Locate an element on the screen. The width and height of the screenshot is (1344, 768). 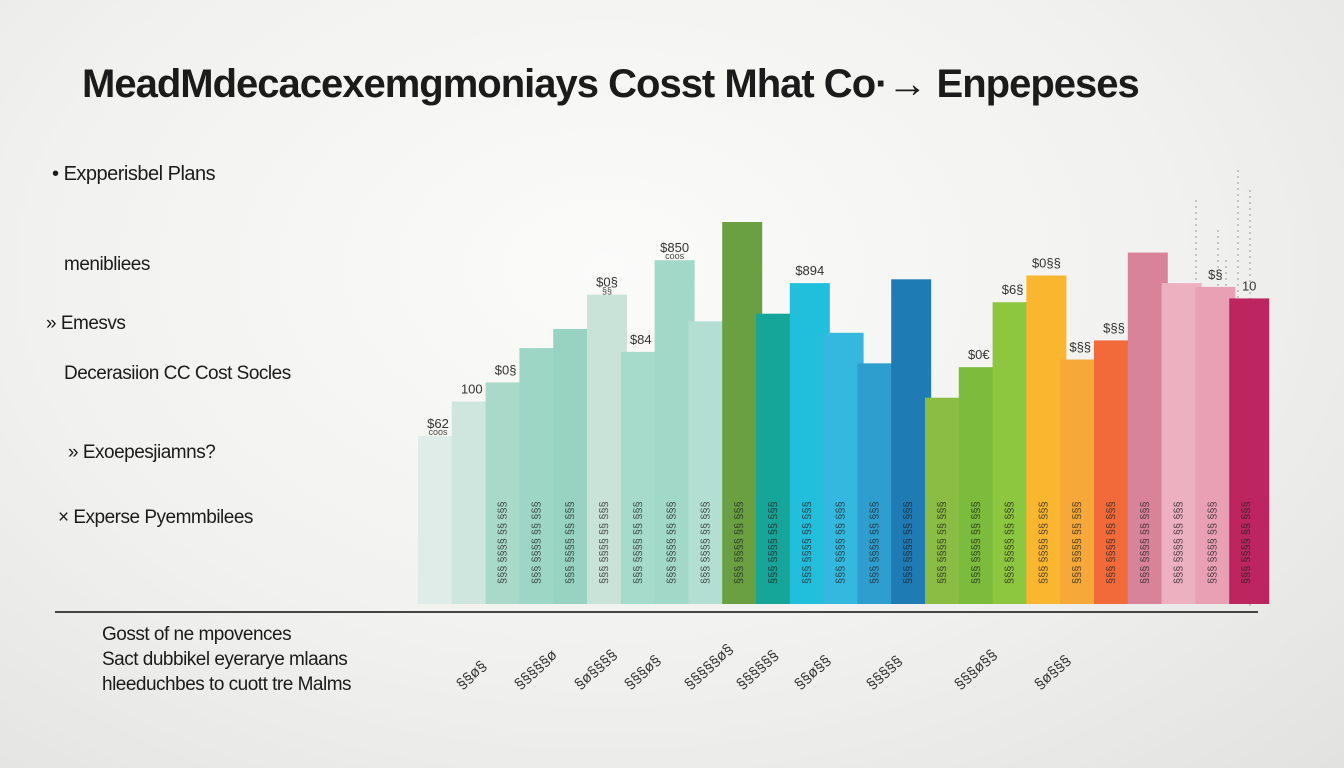
value-label: $850 is located at coordinates (674, 247).